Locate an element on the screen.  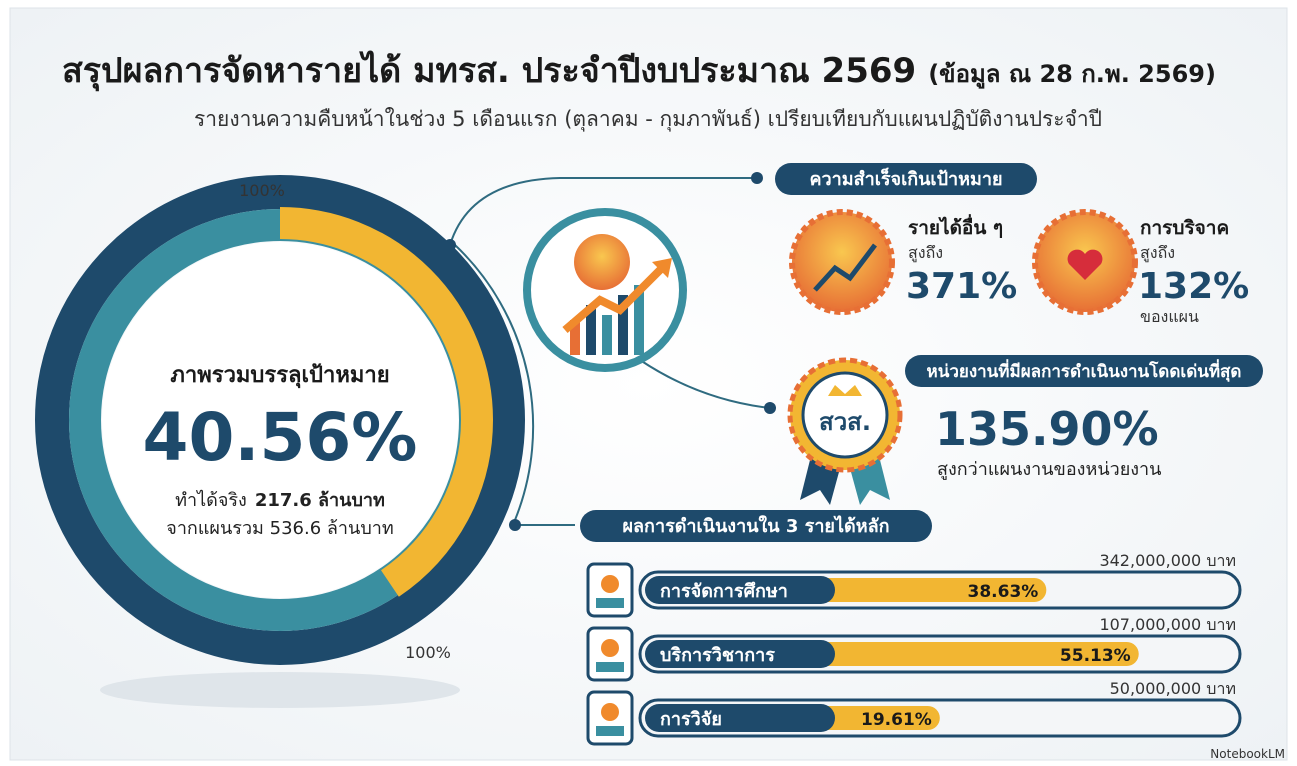
item-suffix: ของแผน is located at coordinates (1169, 316).